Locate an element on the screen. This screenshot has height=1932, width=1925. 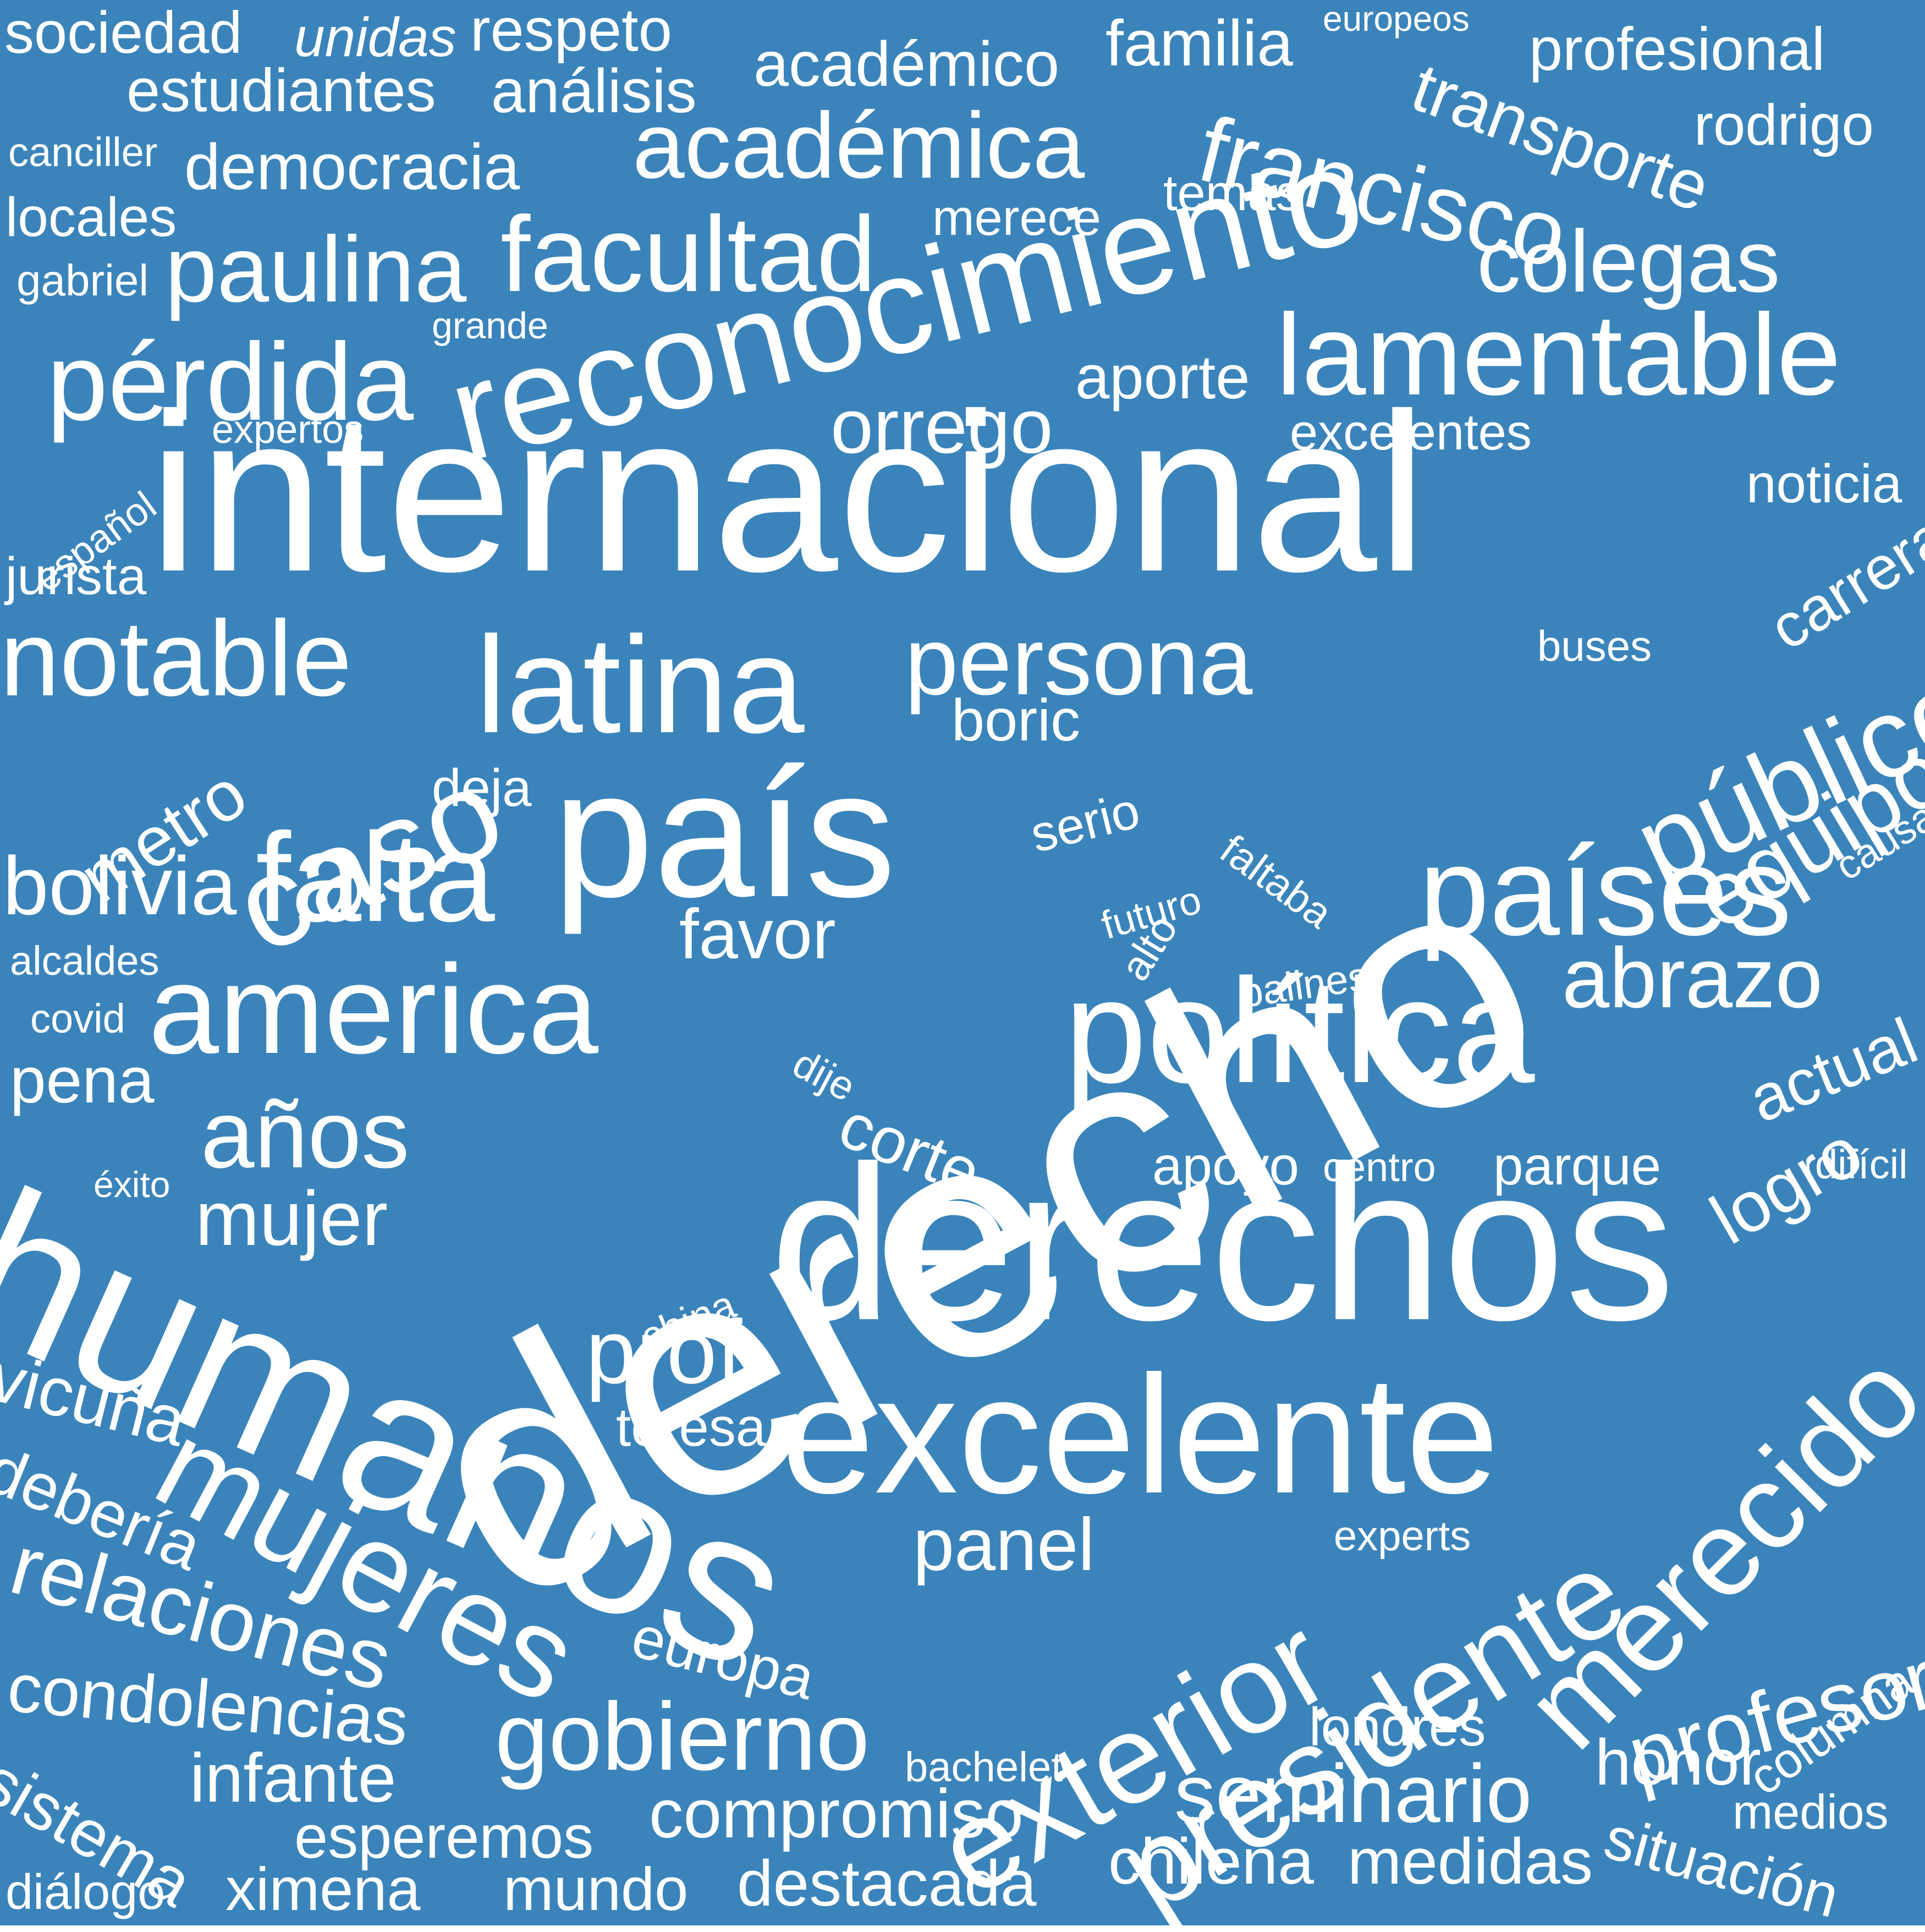
word-mujer: mujer is located at coordinates (291, 1218).